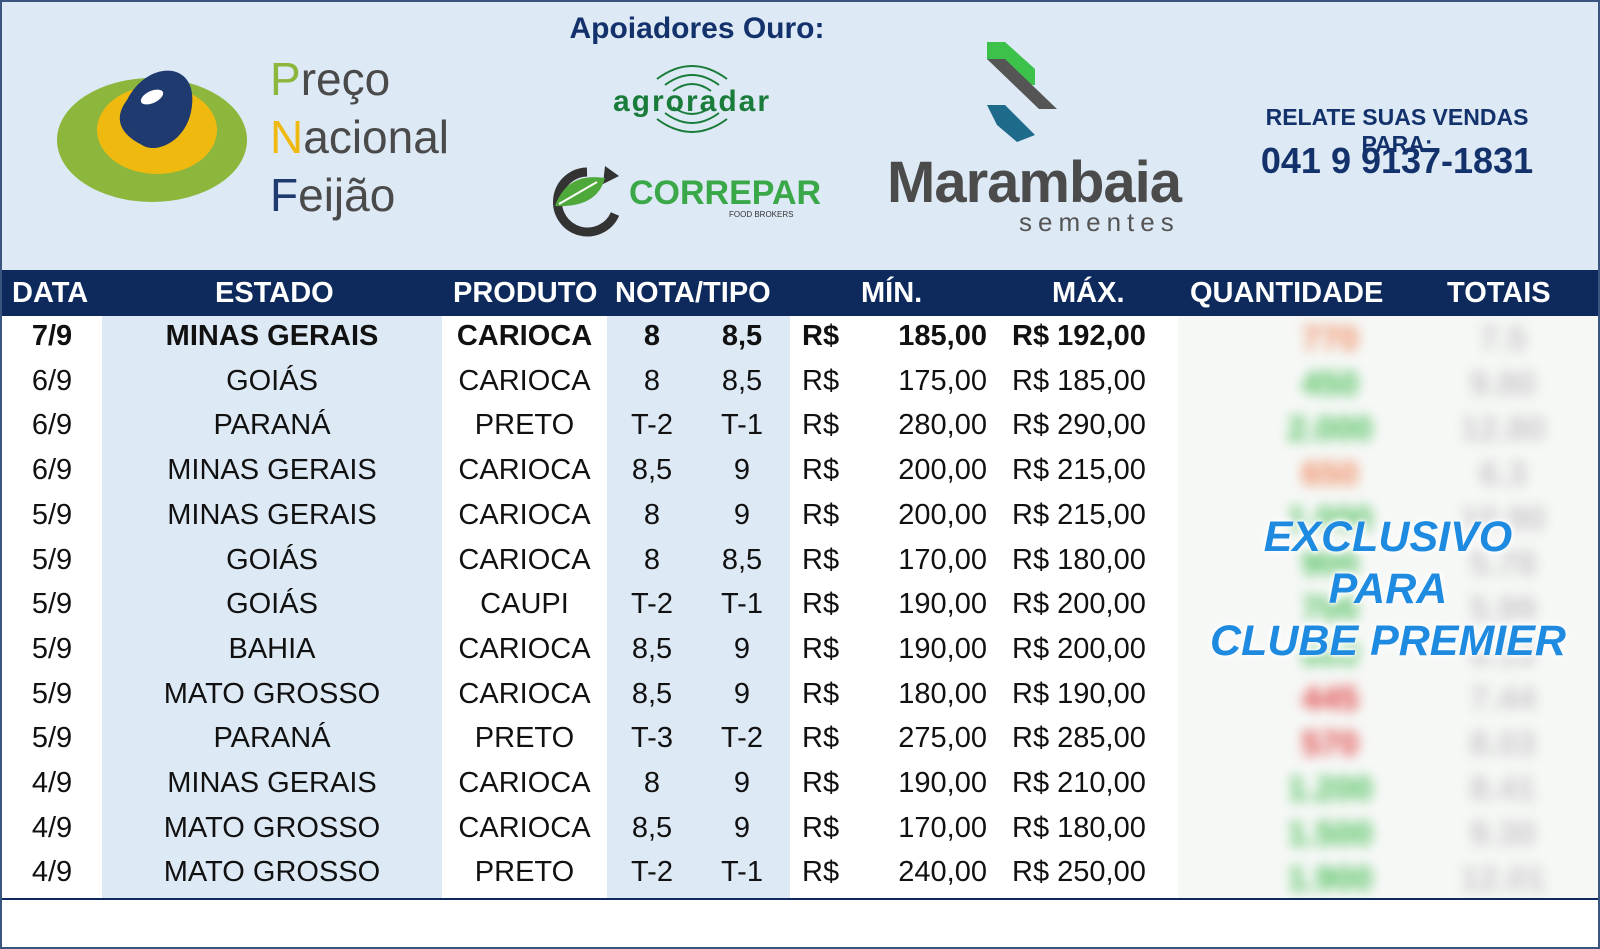 The image size is (1600, 949). What do you see at coordinates (697, 28) in the screenshot?
I see `supporters-title: Apoiadores Ouro:` at bounding box center [697, 28].